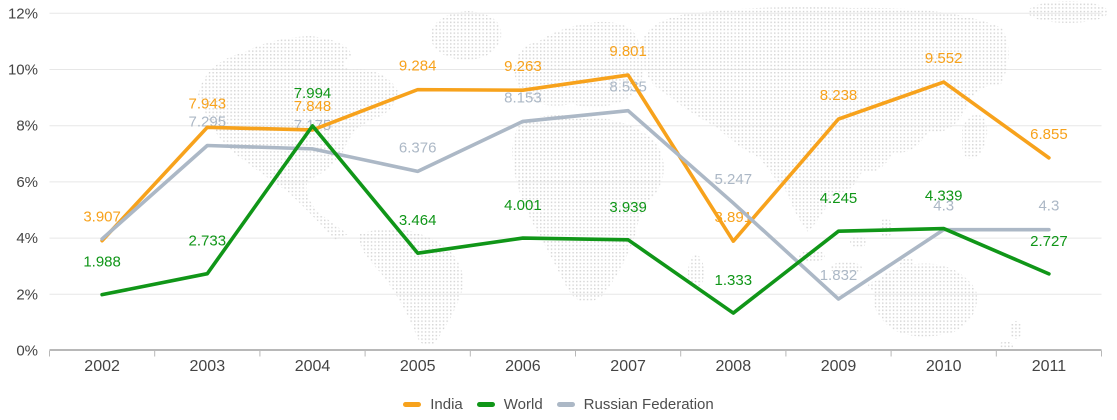 Image resolution: width=1117 pixels, height=420 pixels. I want to click on island-java, so click(846, 268).